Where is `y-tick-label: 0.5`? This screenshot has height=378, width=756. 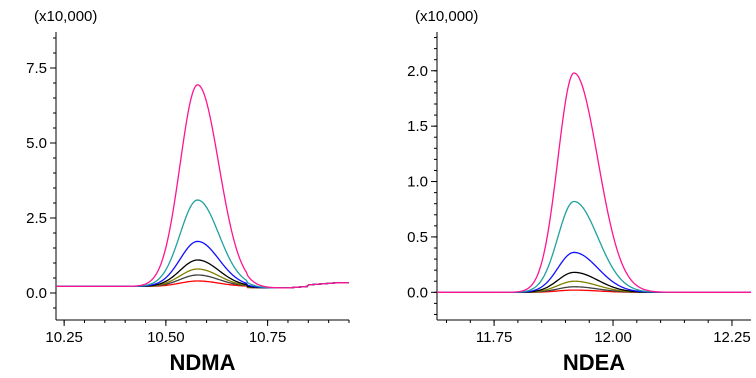
y-tick-label: 0.5 is located at coordinates (417, 237).